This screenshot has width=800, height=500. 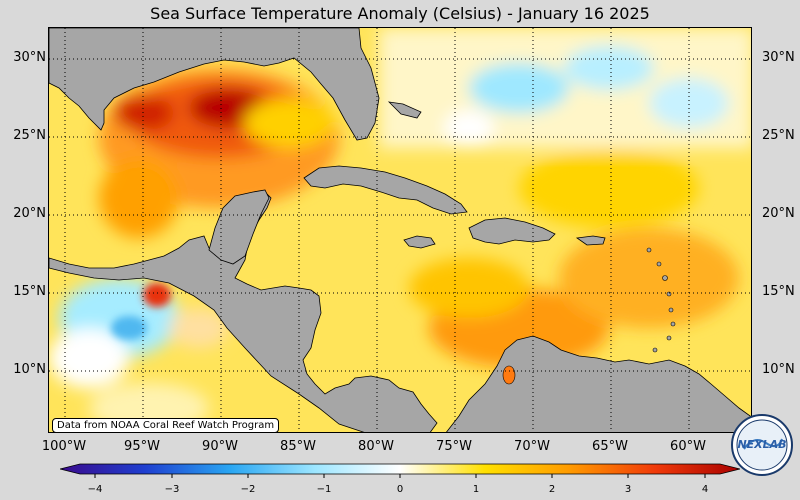 I want to click on lat-label-25n: 25°N, so click(x=29, y=135).